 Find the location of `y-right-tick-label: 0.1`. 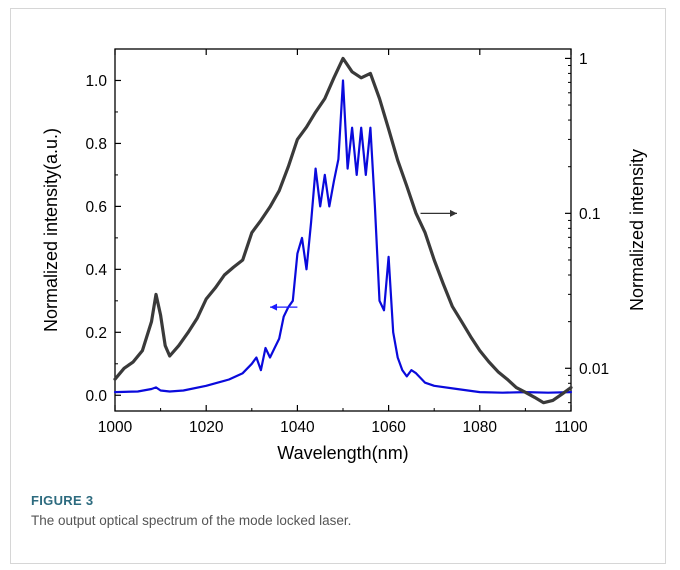

y-right-tick-label: 0.1 is located at coordinates (590, 214).